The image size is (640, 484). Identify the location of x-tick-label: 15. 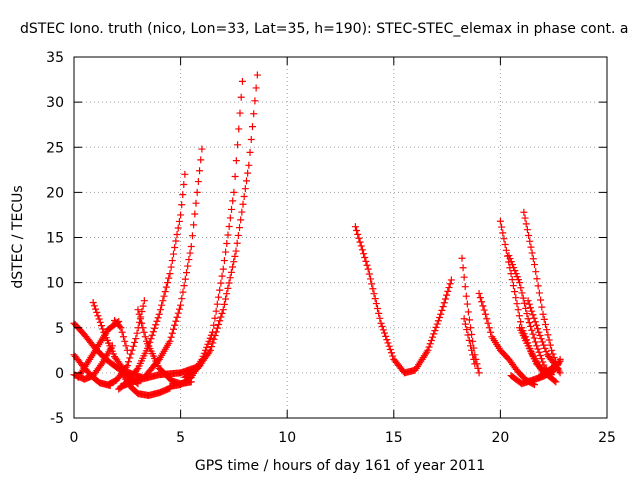
(394, 438).